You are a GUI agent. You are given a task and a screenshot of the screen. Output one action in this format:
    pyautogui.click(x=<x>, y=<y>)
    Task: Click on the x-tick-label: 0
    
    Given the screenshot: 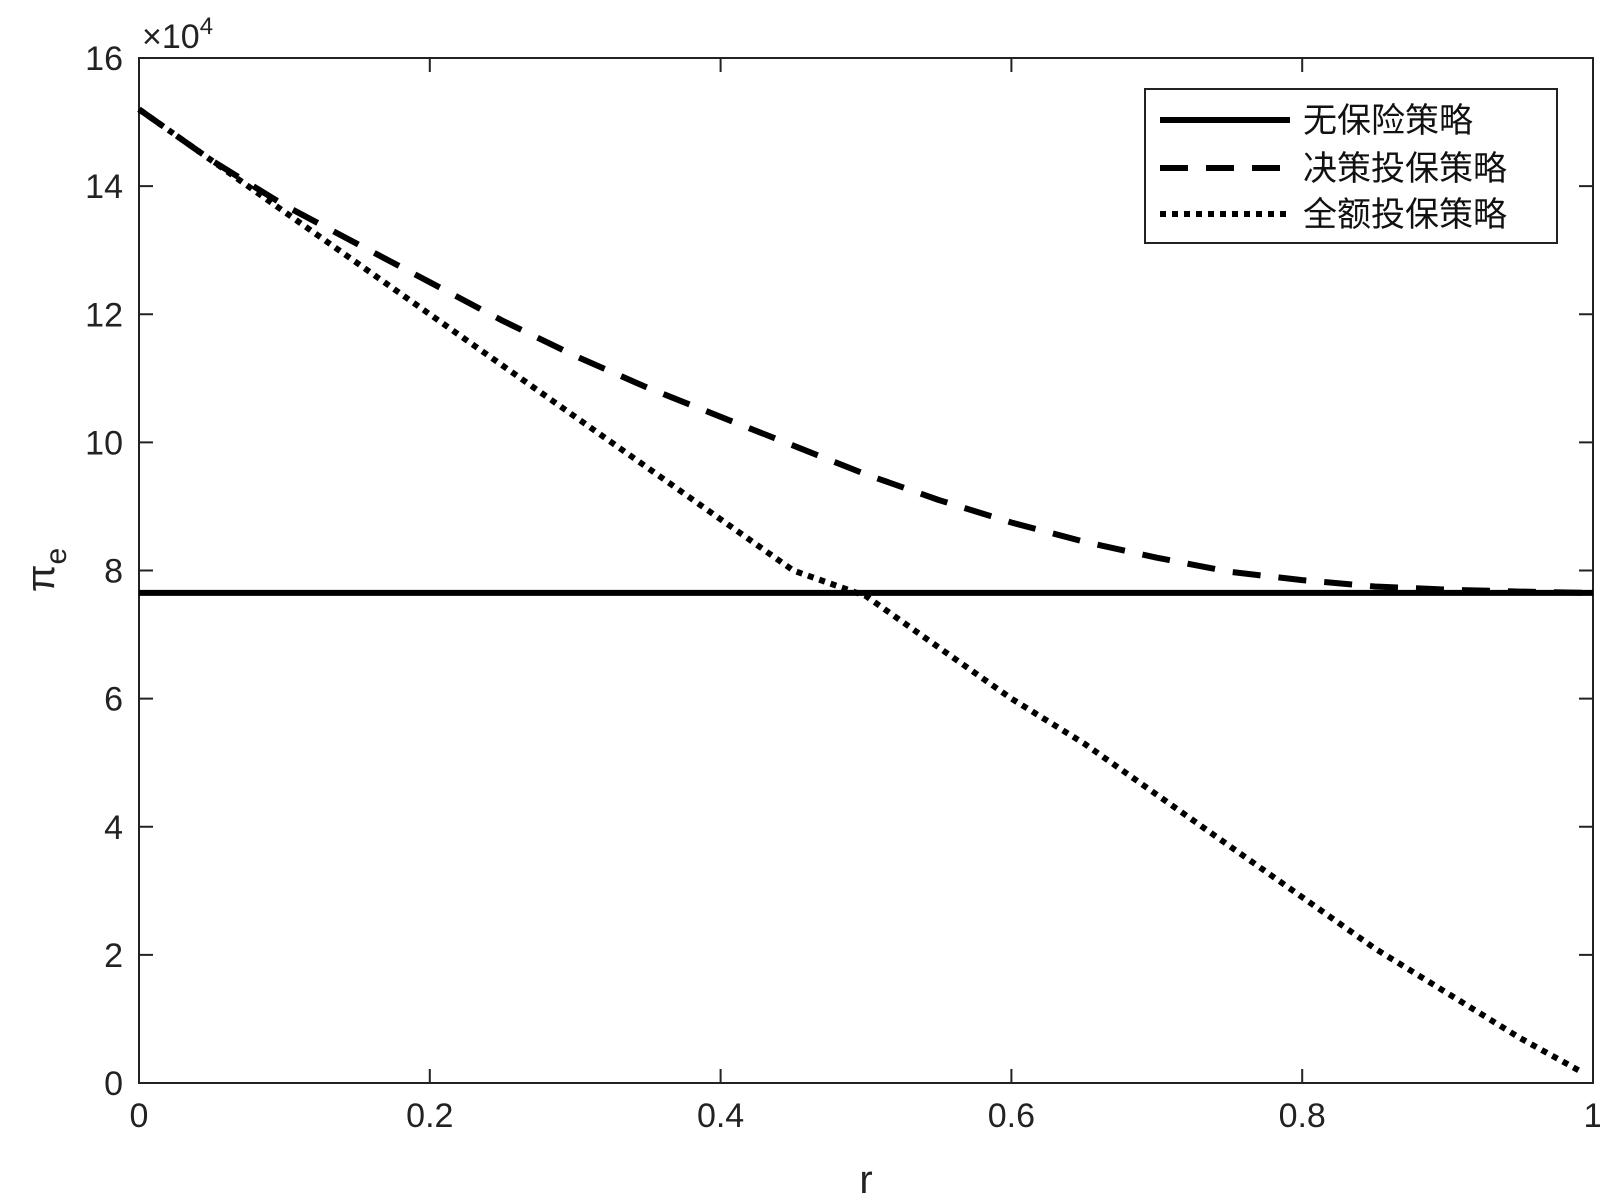 What is the action you would take?
    pyautogui.click(x=139, y=1116)
    